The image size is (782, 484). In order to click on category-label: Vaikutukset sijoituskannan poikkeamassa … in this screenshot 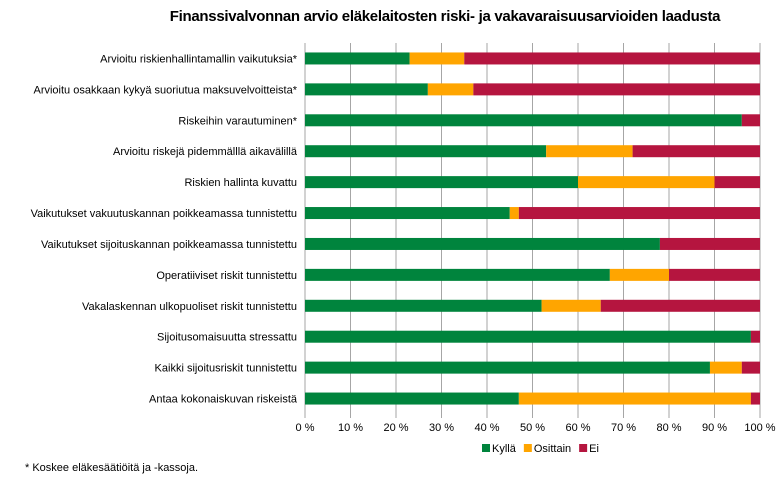, I will do `click(169, 245)`.